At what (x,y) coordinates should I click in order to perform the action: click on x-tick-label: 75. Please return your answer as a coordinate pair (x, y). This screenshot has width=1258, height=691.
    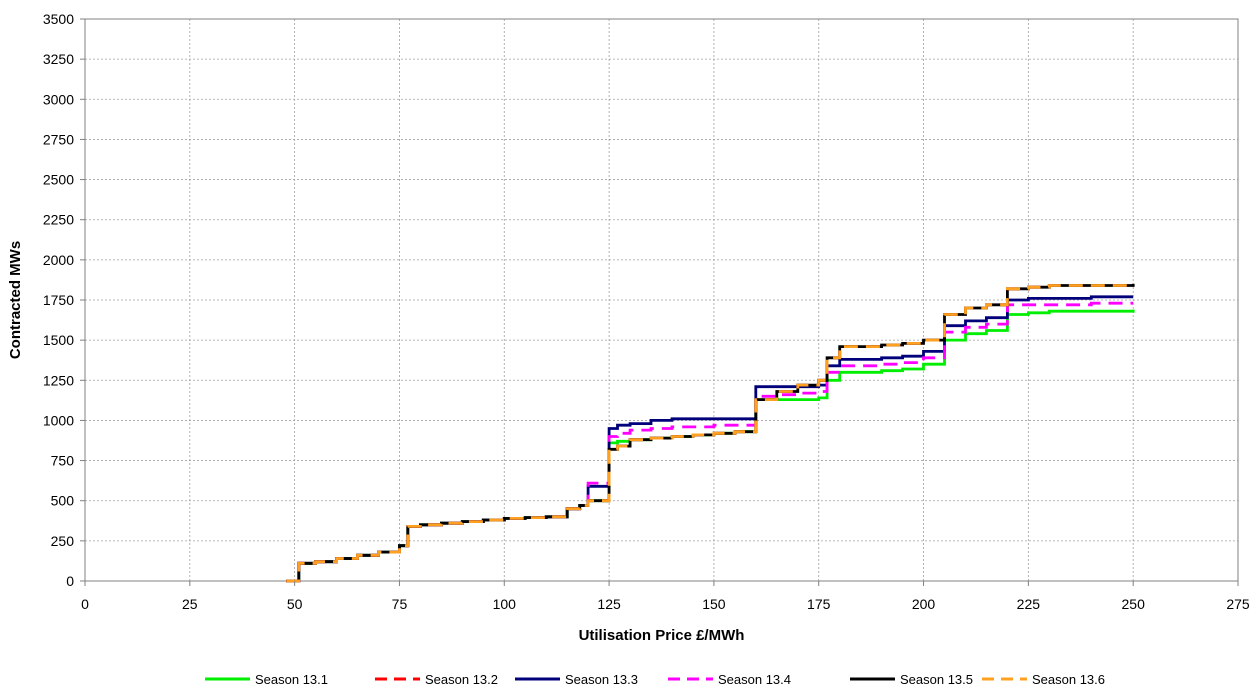
    Looking at the image, I should click on (400, 604).